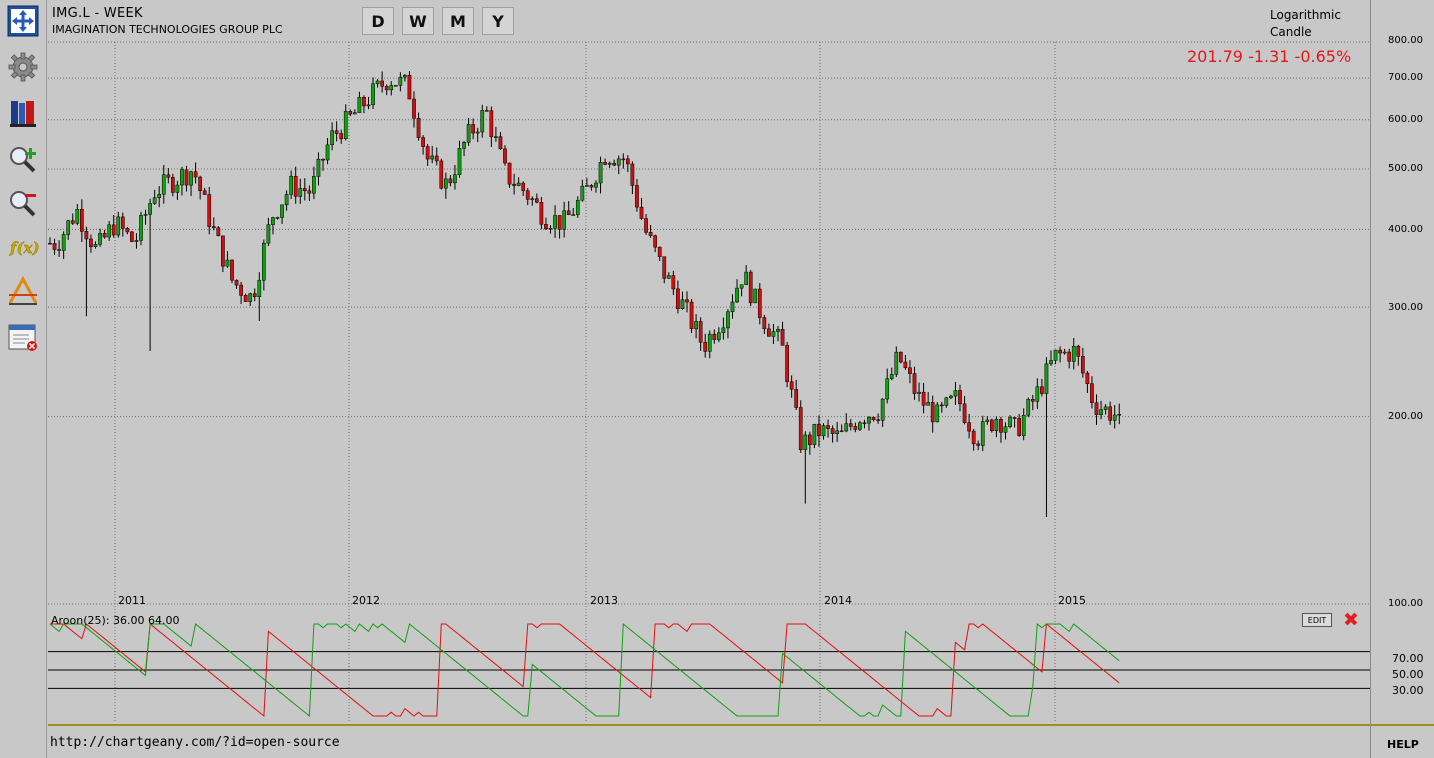  Describe the element at coordinates (23, 203) in the screenshot. I see `zoom-out-button` at that location.